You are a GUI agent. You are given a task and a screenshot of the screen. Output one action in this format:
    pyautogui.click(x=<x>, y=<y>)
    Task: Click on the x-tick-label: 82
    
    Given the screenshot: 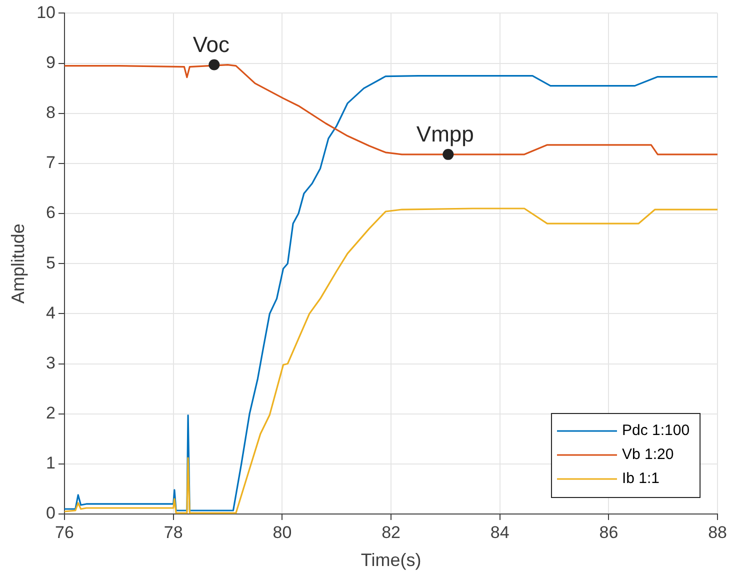 What is the action you would take?
    pyautogui.click(x=391, y=532)
    